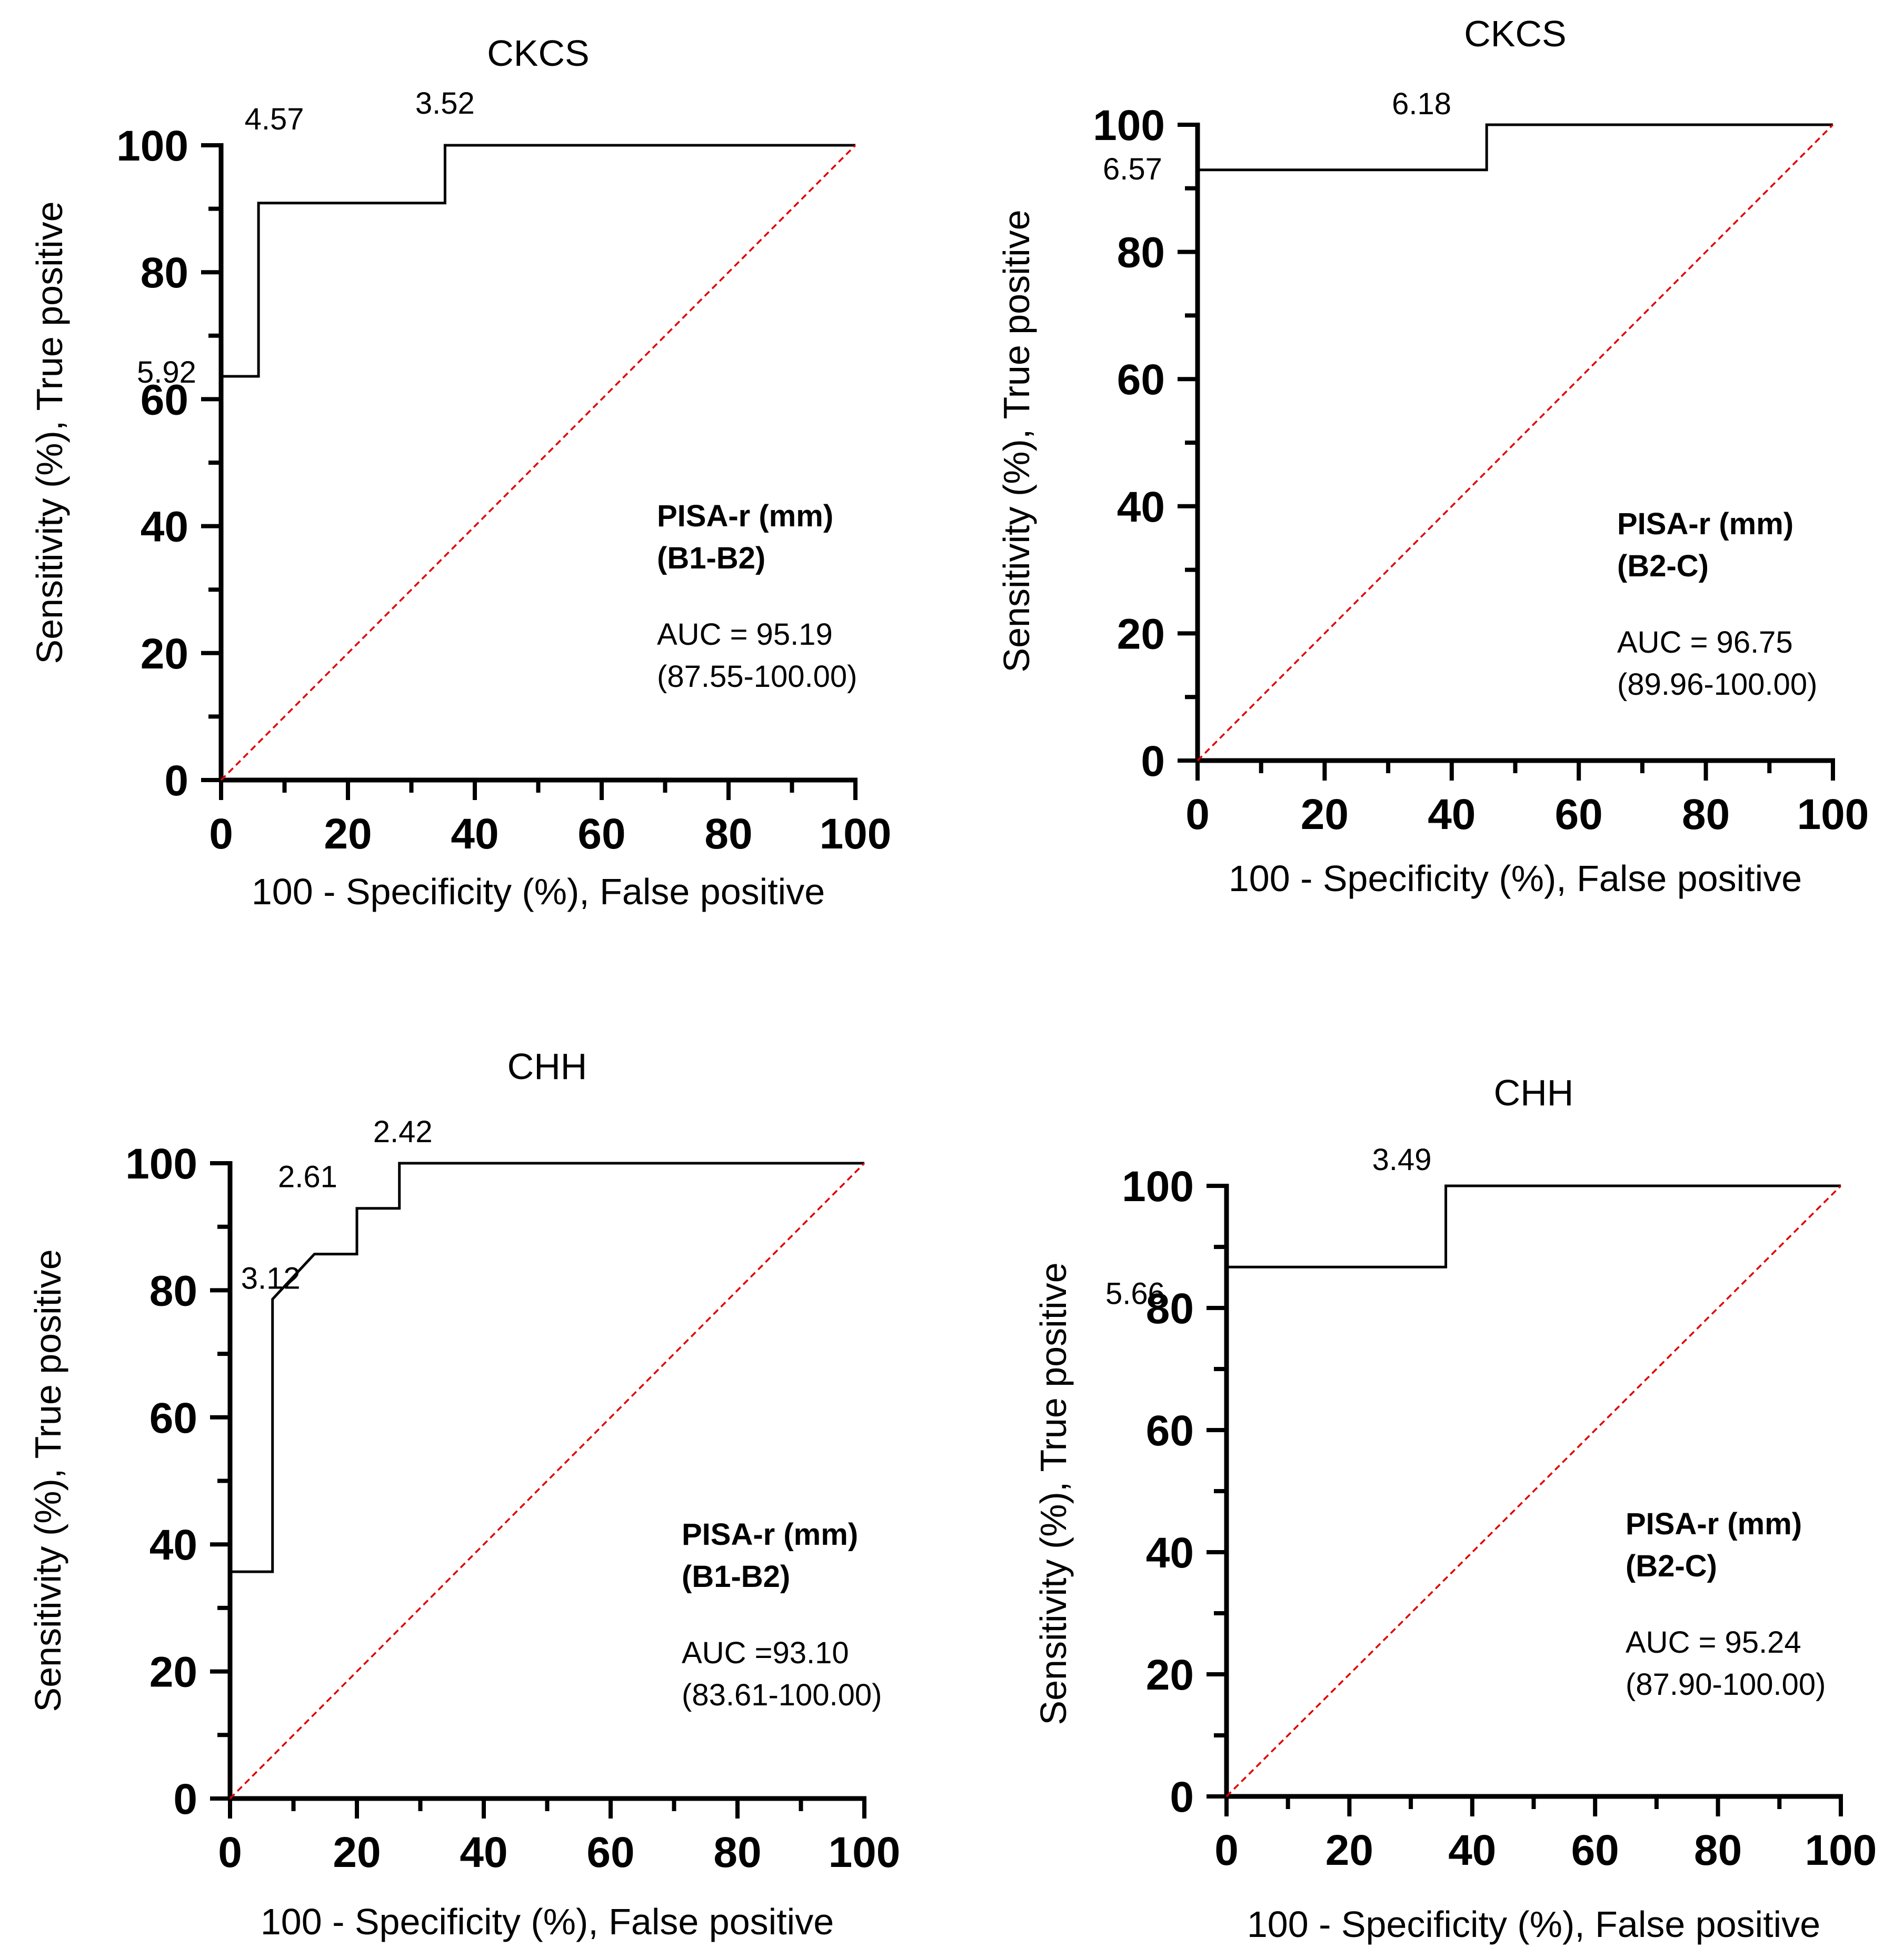 This screenshot has width=1904, height=1958. What do you see at coordinates (1402, 1160) in the screenshot?
I see `cutoff-label: 3.49` at bounding box center [1402, 1160].